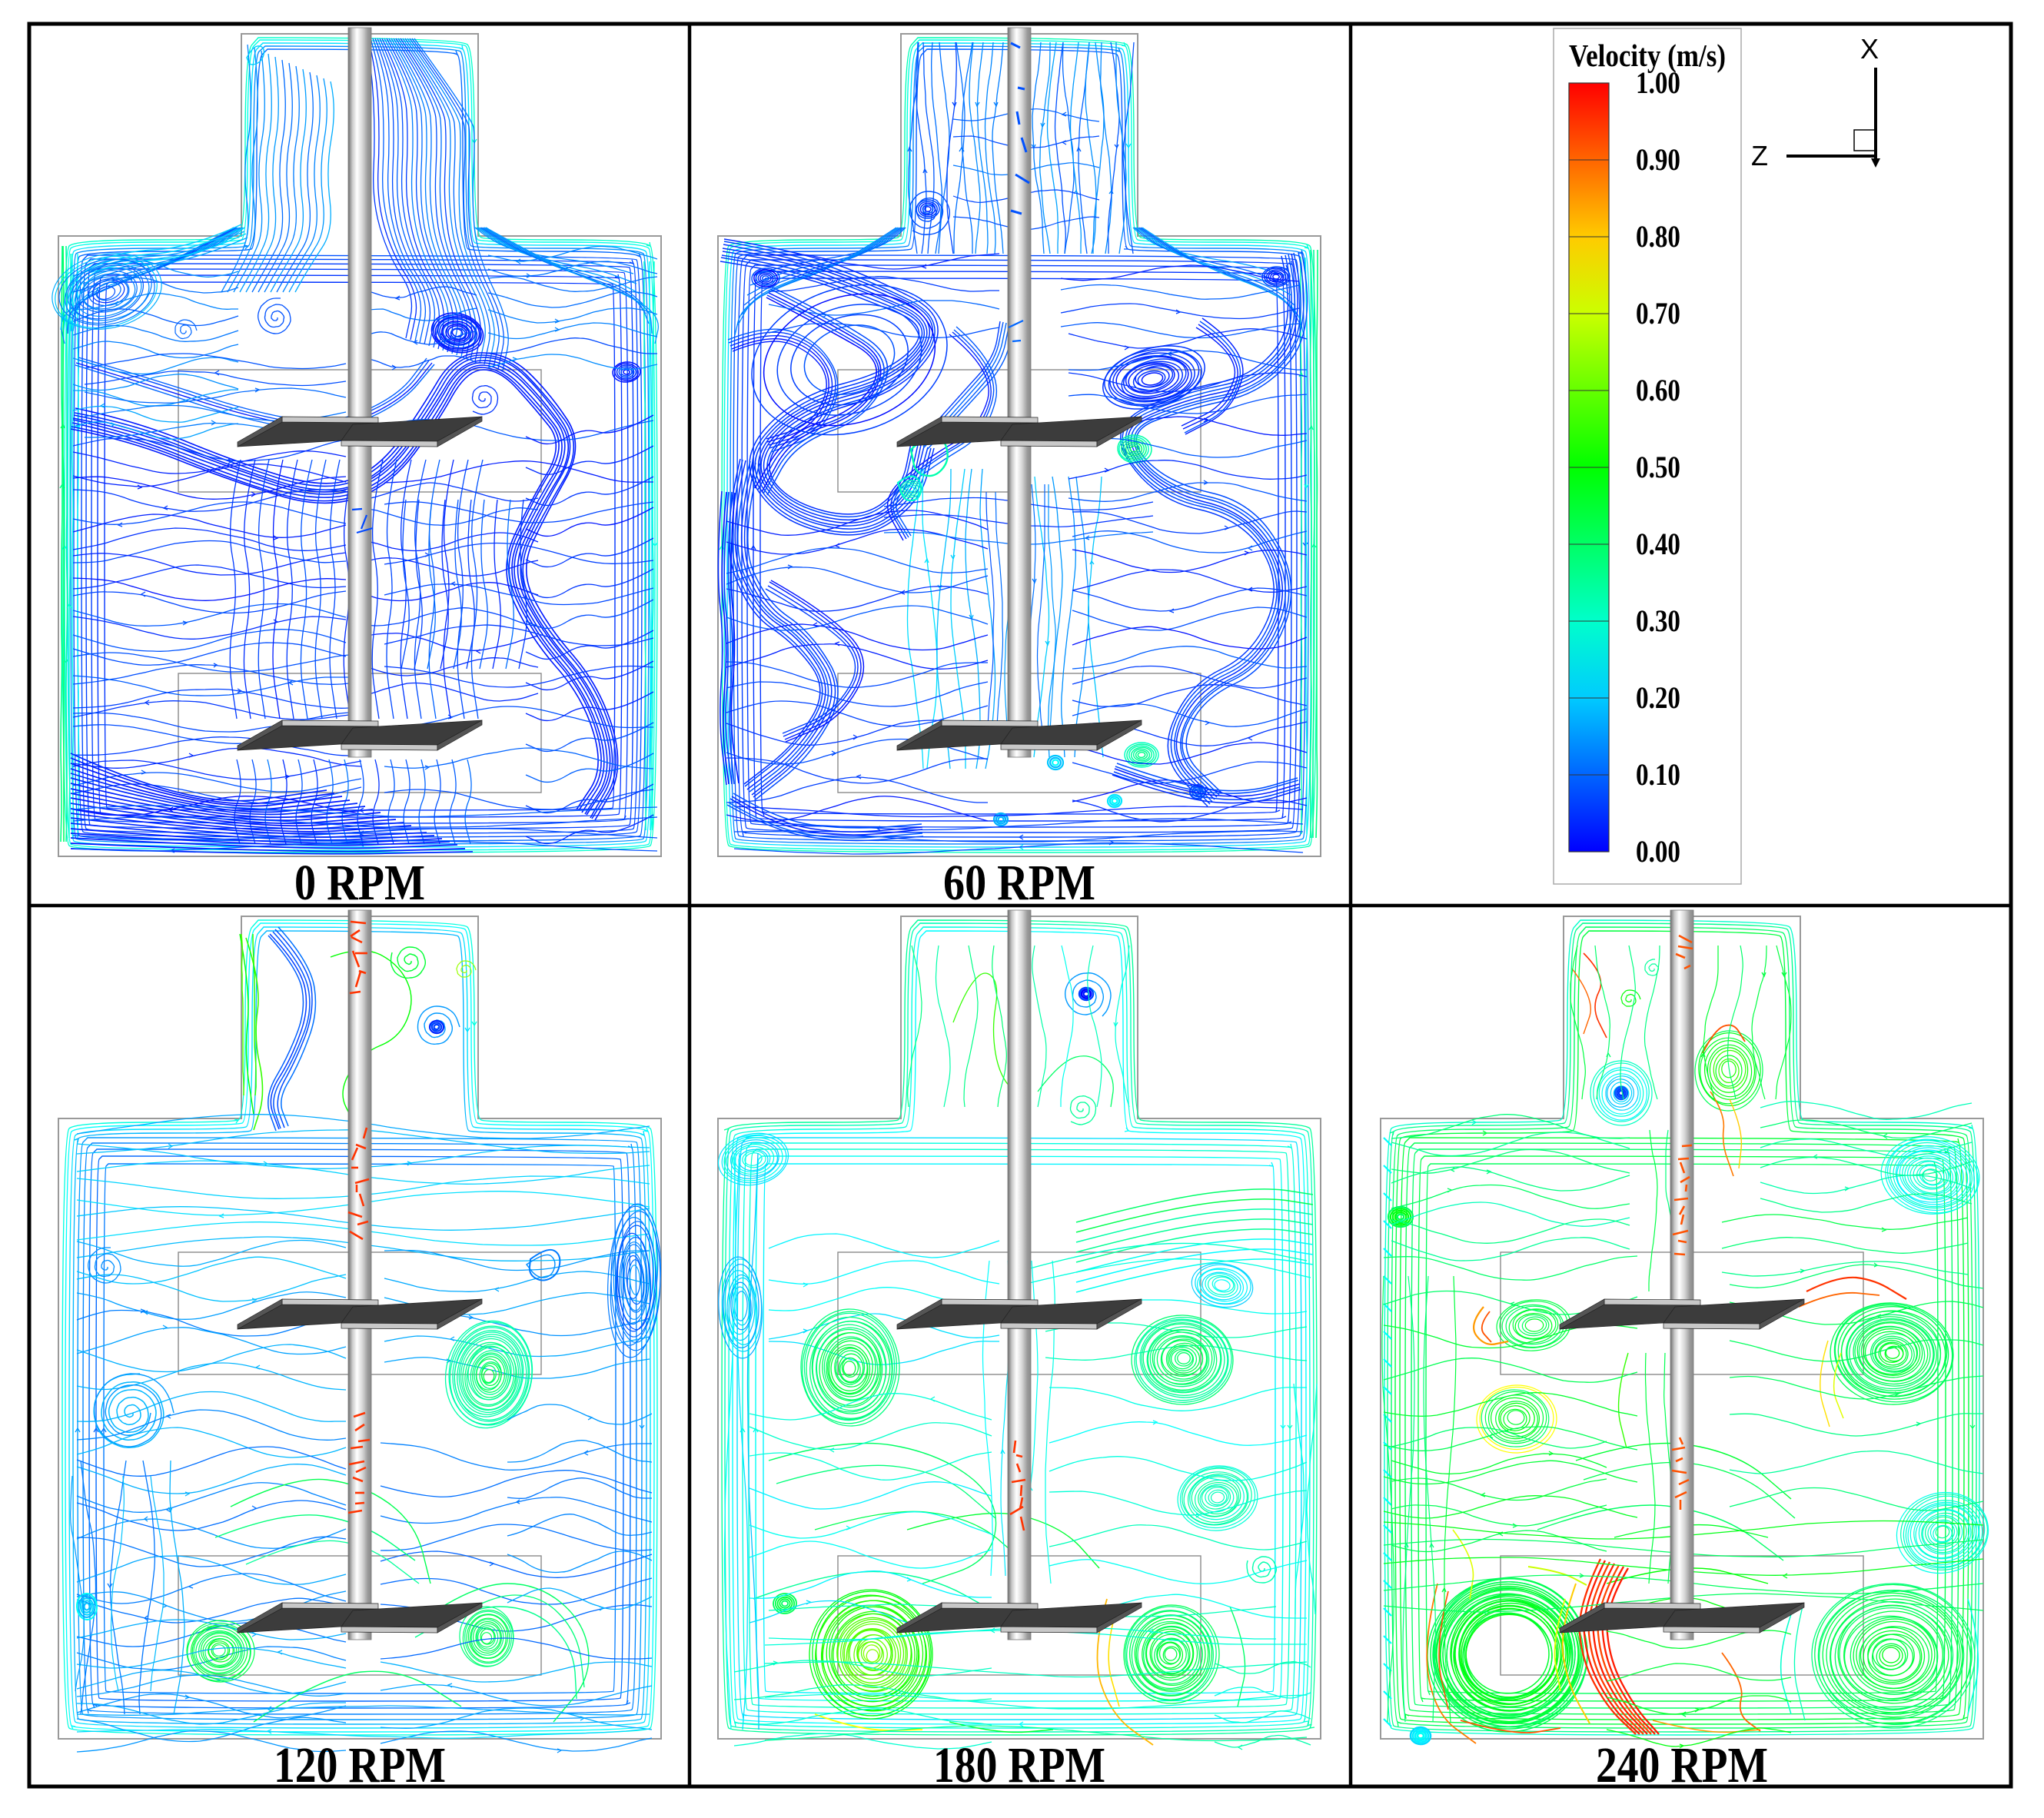 The image size is (2044, 1818). I want to click on svg-text: 1.00, so click(1658, 82).